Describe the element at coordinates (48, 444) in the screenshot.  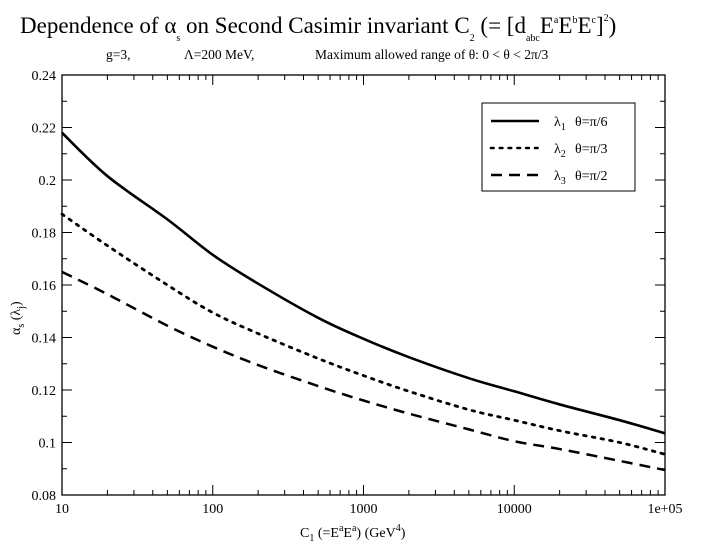
I see `y-tick-label: 0.1` at that location.